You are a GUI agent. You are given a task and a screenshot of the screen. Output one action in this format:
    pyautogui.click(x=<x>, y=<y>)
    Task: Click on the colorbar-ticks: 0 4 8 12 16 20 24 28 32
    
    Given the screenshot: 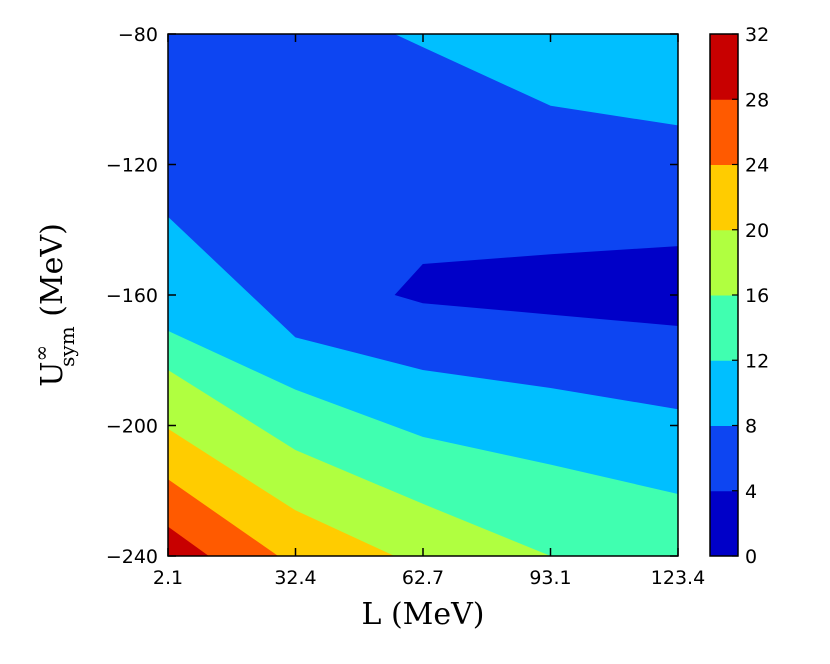 What is the action you would take?
    pyautogui.click(x=750, y=296)
    